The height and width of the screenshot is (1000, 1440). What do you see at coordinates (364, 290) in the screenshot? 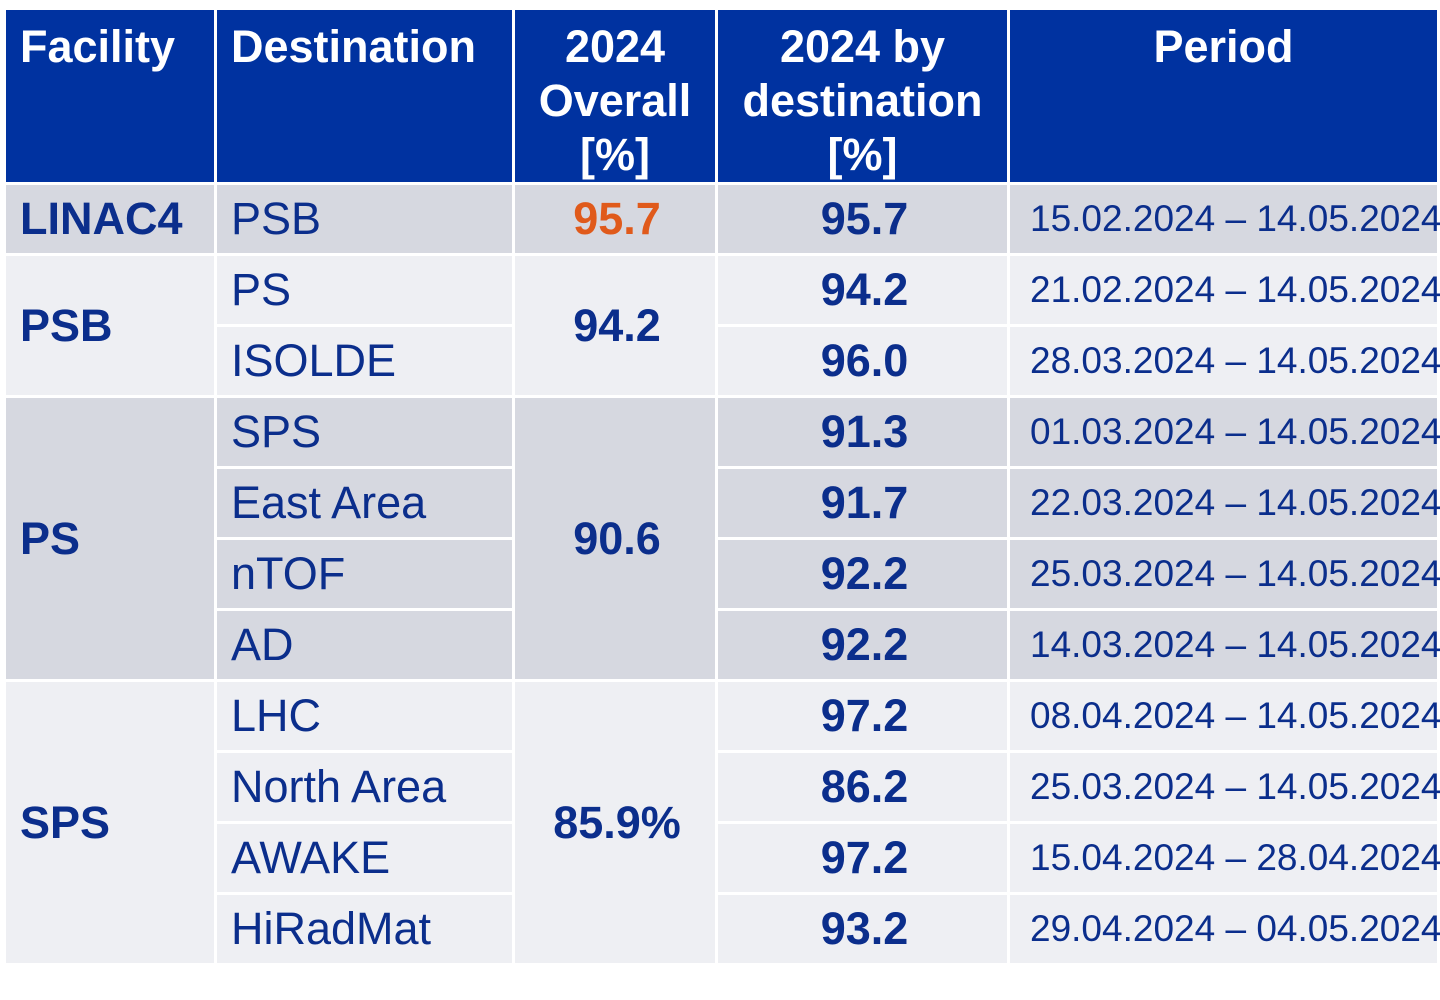
I see `destination-cell: PS` at bounding box center [364, 290].